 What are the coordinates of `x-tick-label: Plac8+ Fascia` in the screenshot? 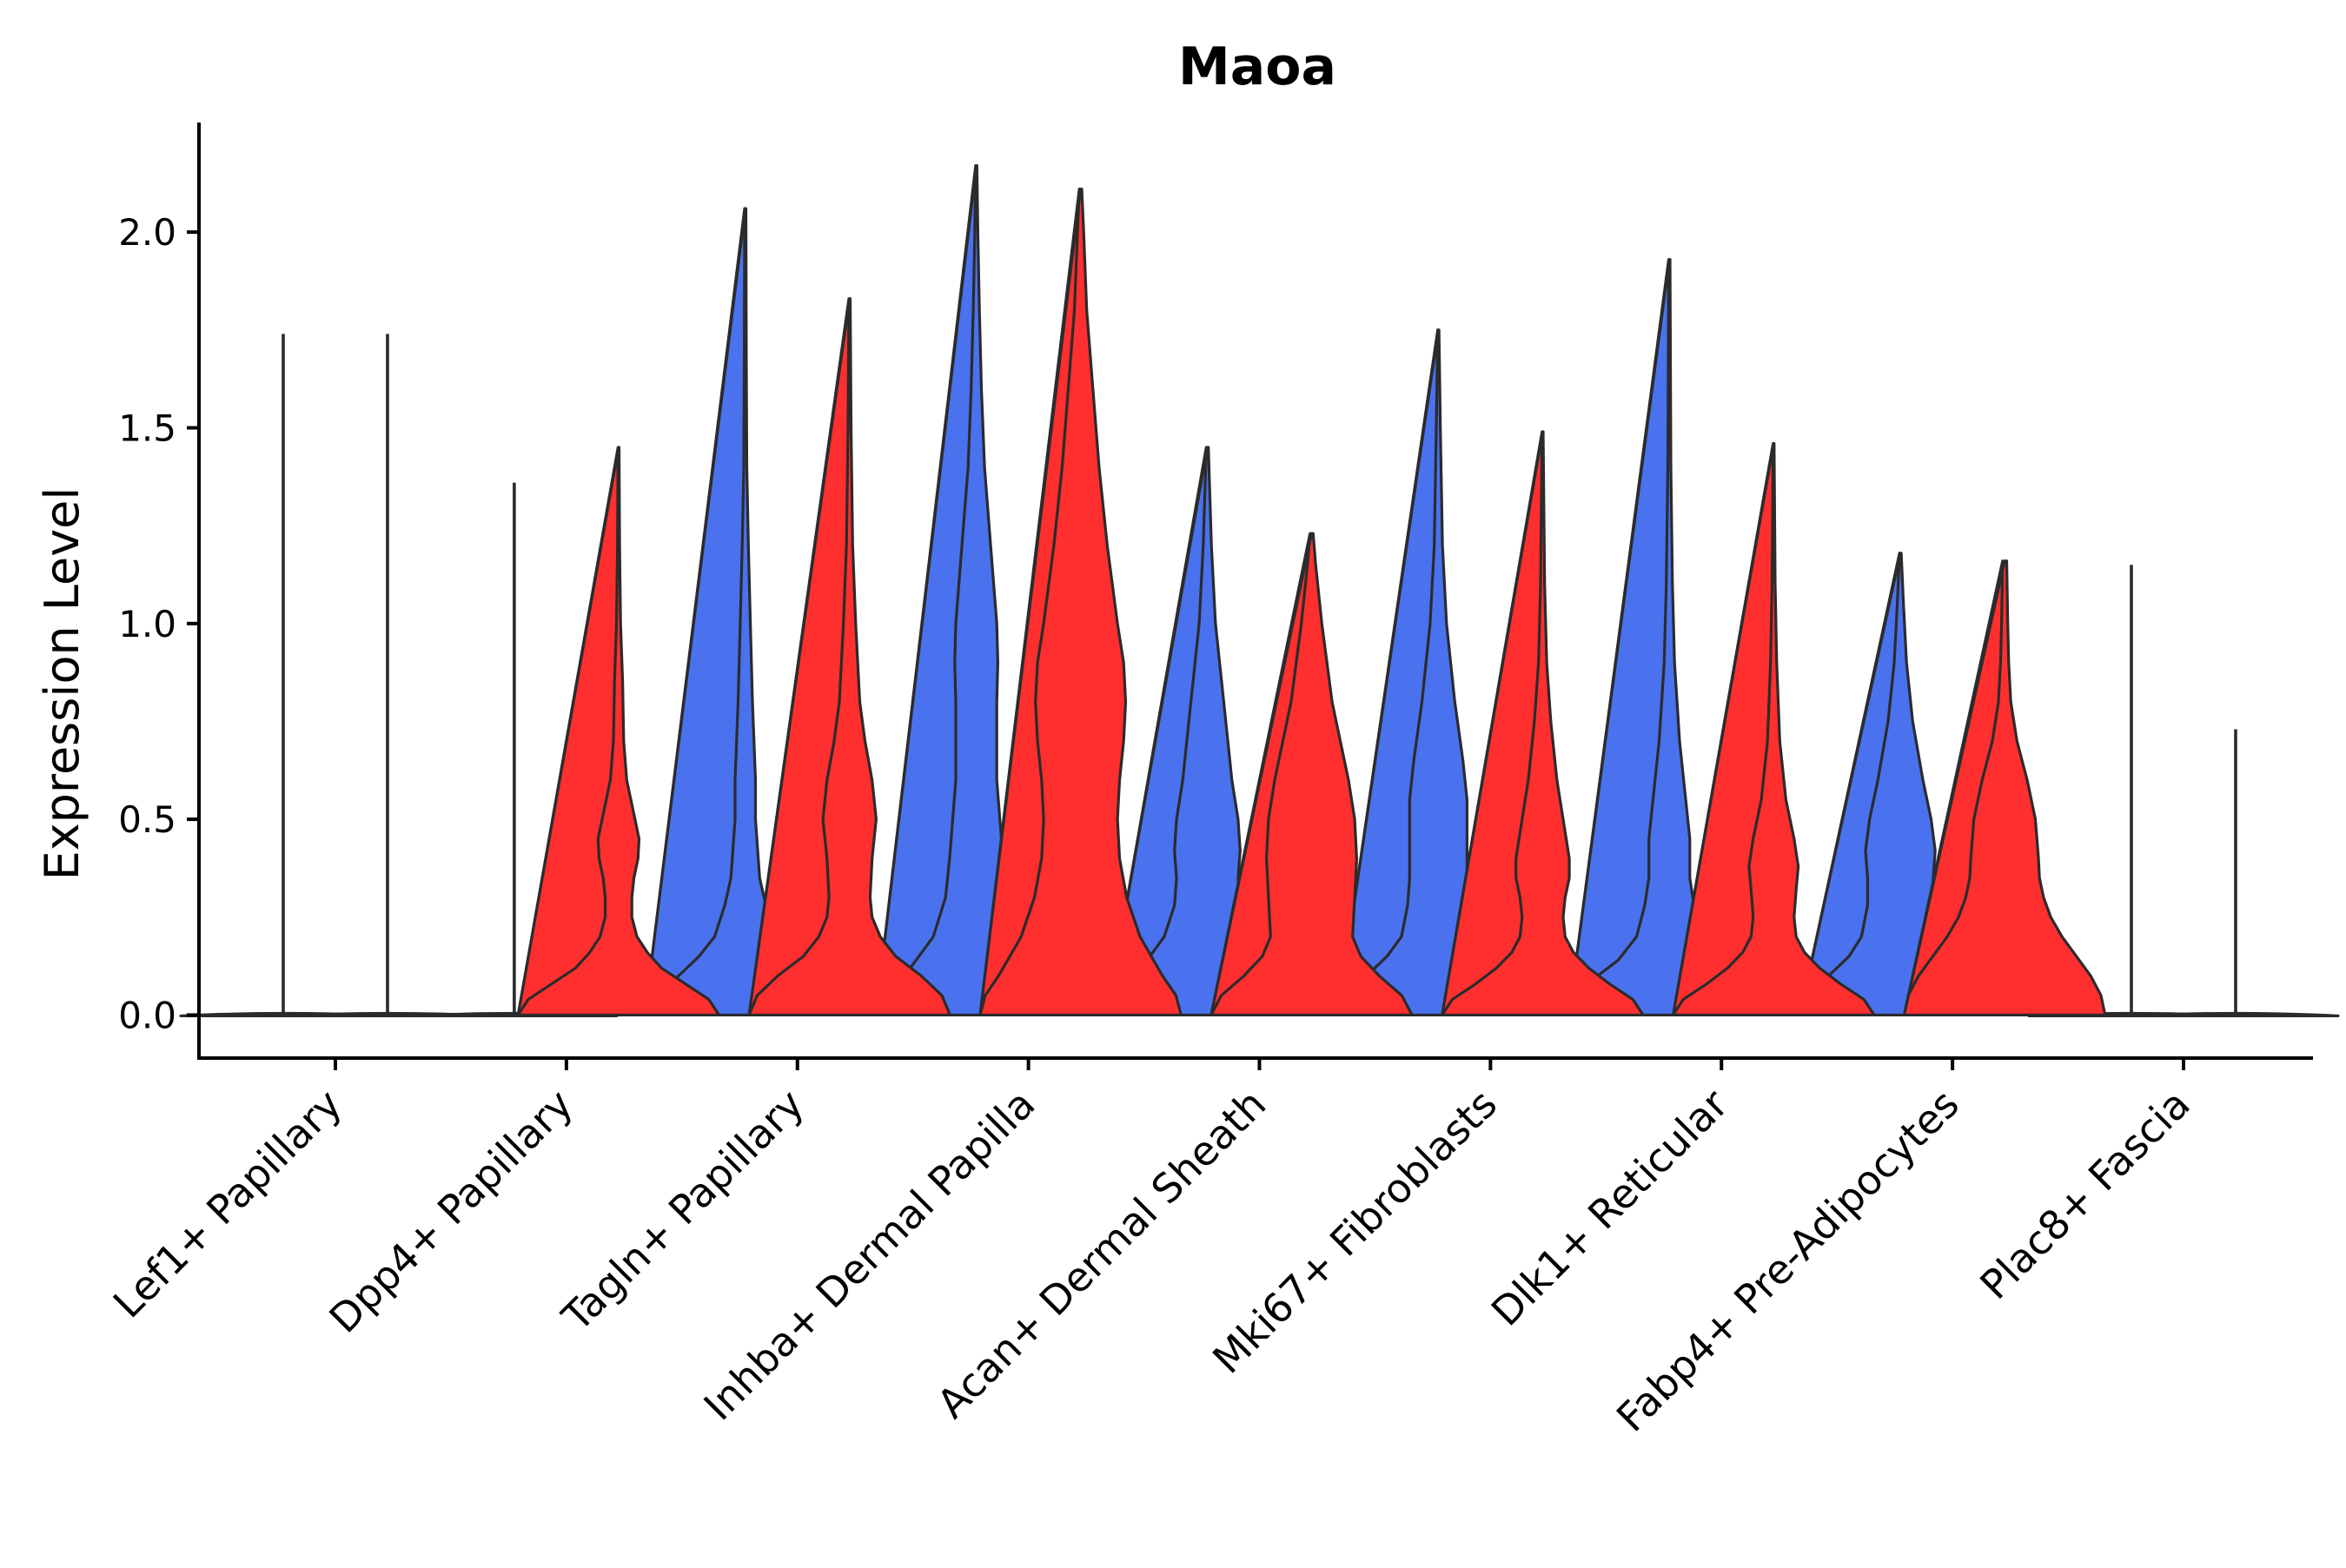 It's located at (2084, 1194).